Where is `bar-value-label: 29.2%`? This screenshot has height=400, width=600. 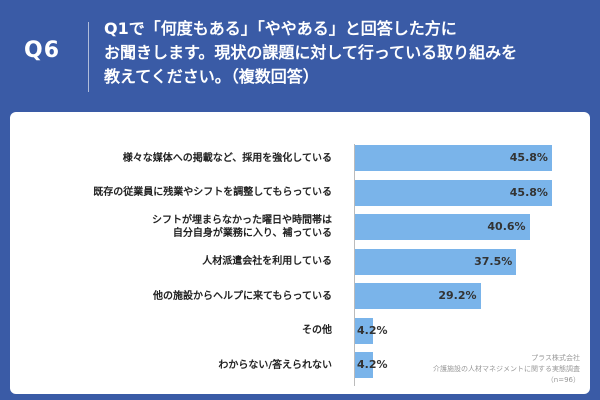 bar-value-label: 29.2% is located at coordinates (457, 295).